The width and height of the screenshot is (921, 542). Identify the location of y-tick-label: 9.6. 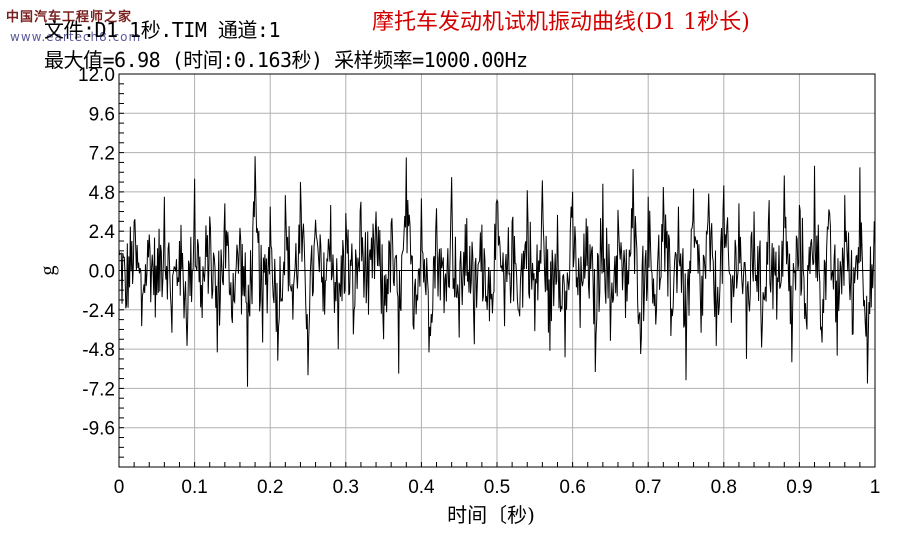
(102, 114).